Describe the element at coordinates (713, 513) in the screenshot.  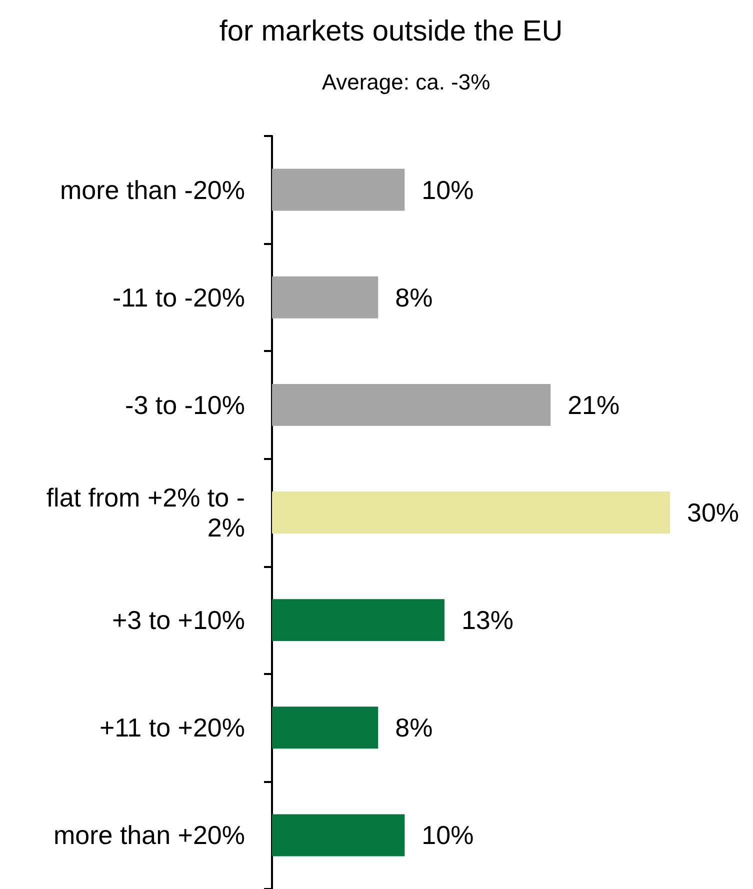
I see `data-label: 30%` at that location.